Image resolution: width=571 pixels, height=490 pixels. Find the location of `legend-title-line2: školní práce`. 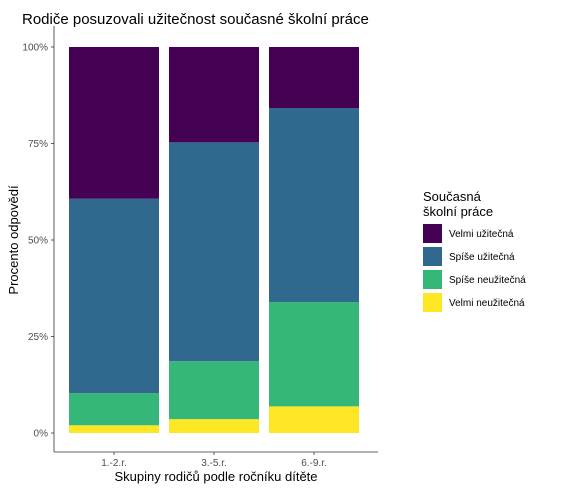

legend-title-line2: školní práce is located at coordinates (458, 211).